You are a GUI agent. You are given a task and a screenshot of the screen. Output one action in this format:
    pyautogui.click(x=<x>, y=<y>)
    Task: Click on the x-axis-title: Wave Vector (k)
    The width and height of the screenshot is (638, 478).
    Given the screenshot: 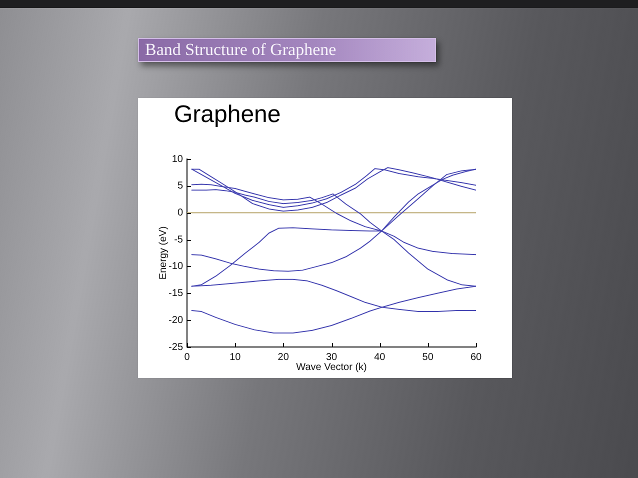 What is the action you would take?
    pyautogui.click(x=331, y=367)
    